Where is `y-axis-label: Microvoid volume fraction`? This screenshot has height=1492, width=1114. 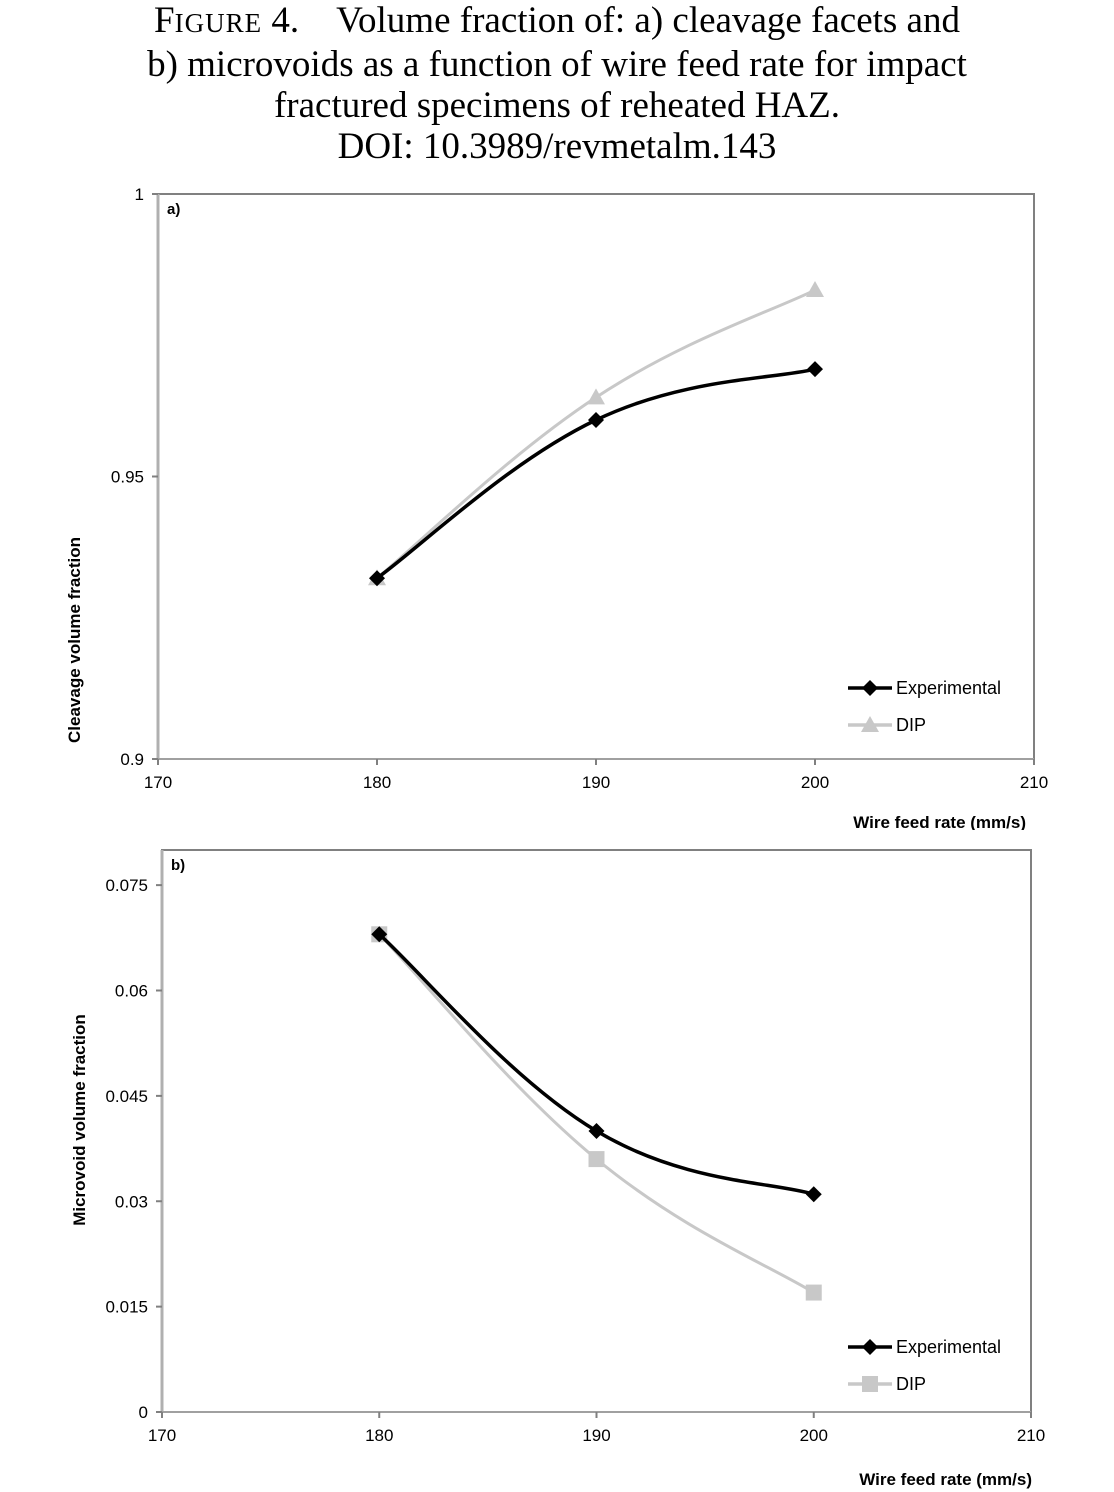
y-axis-label: Microvoid volume fraction is located at coordinates (79, 1120).